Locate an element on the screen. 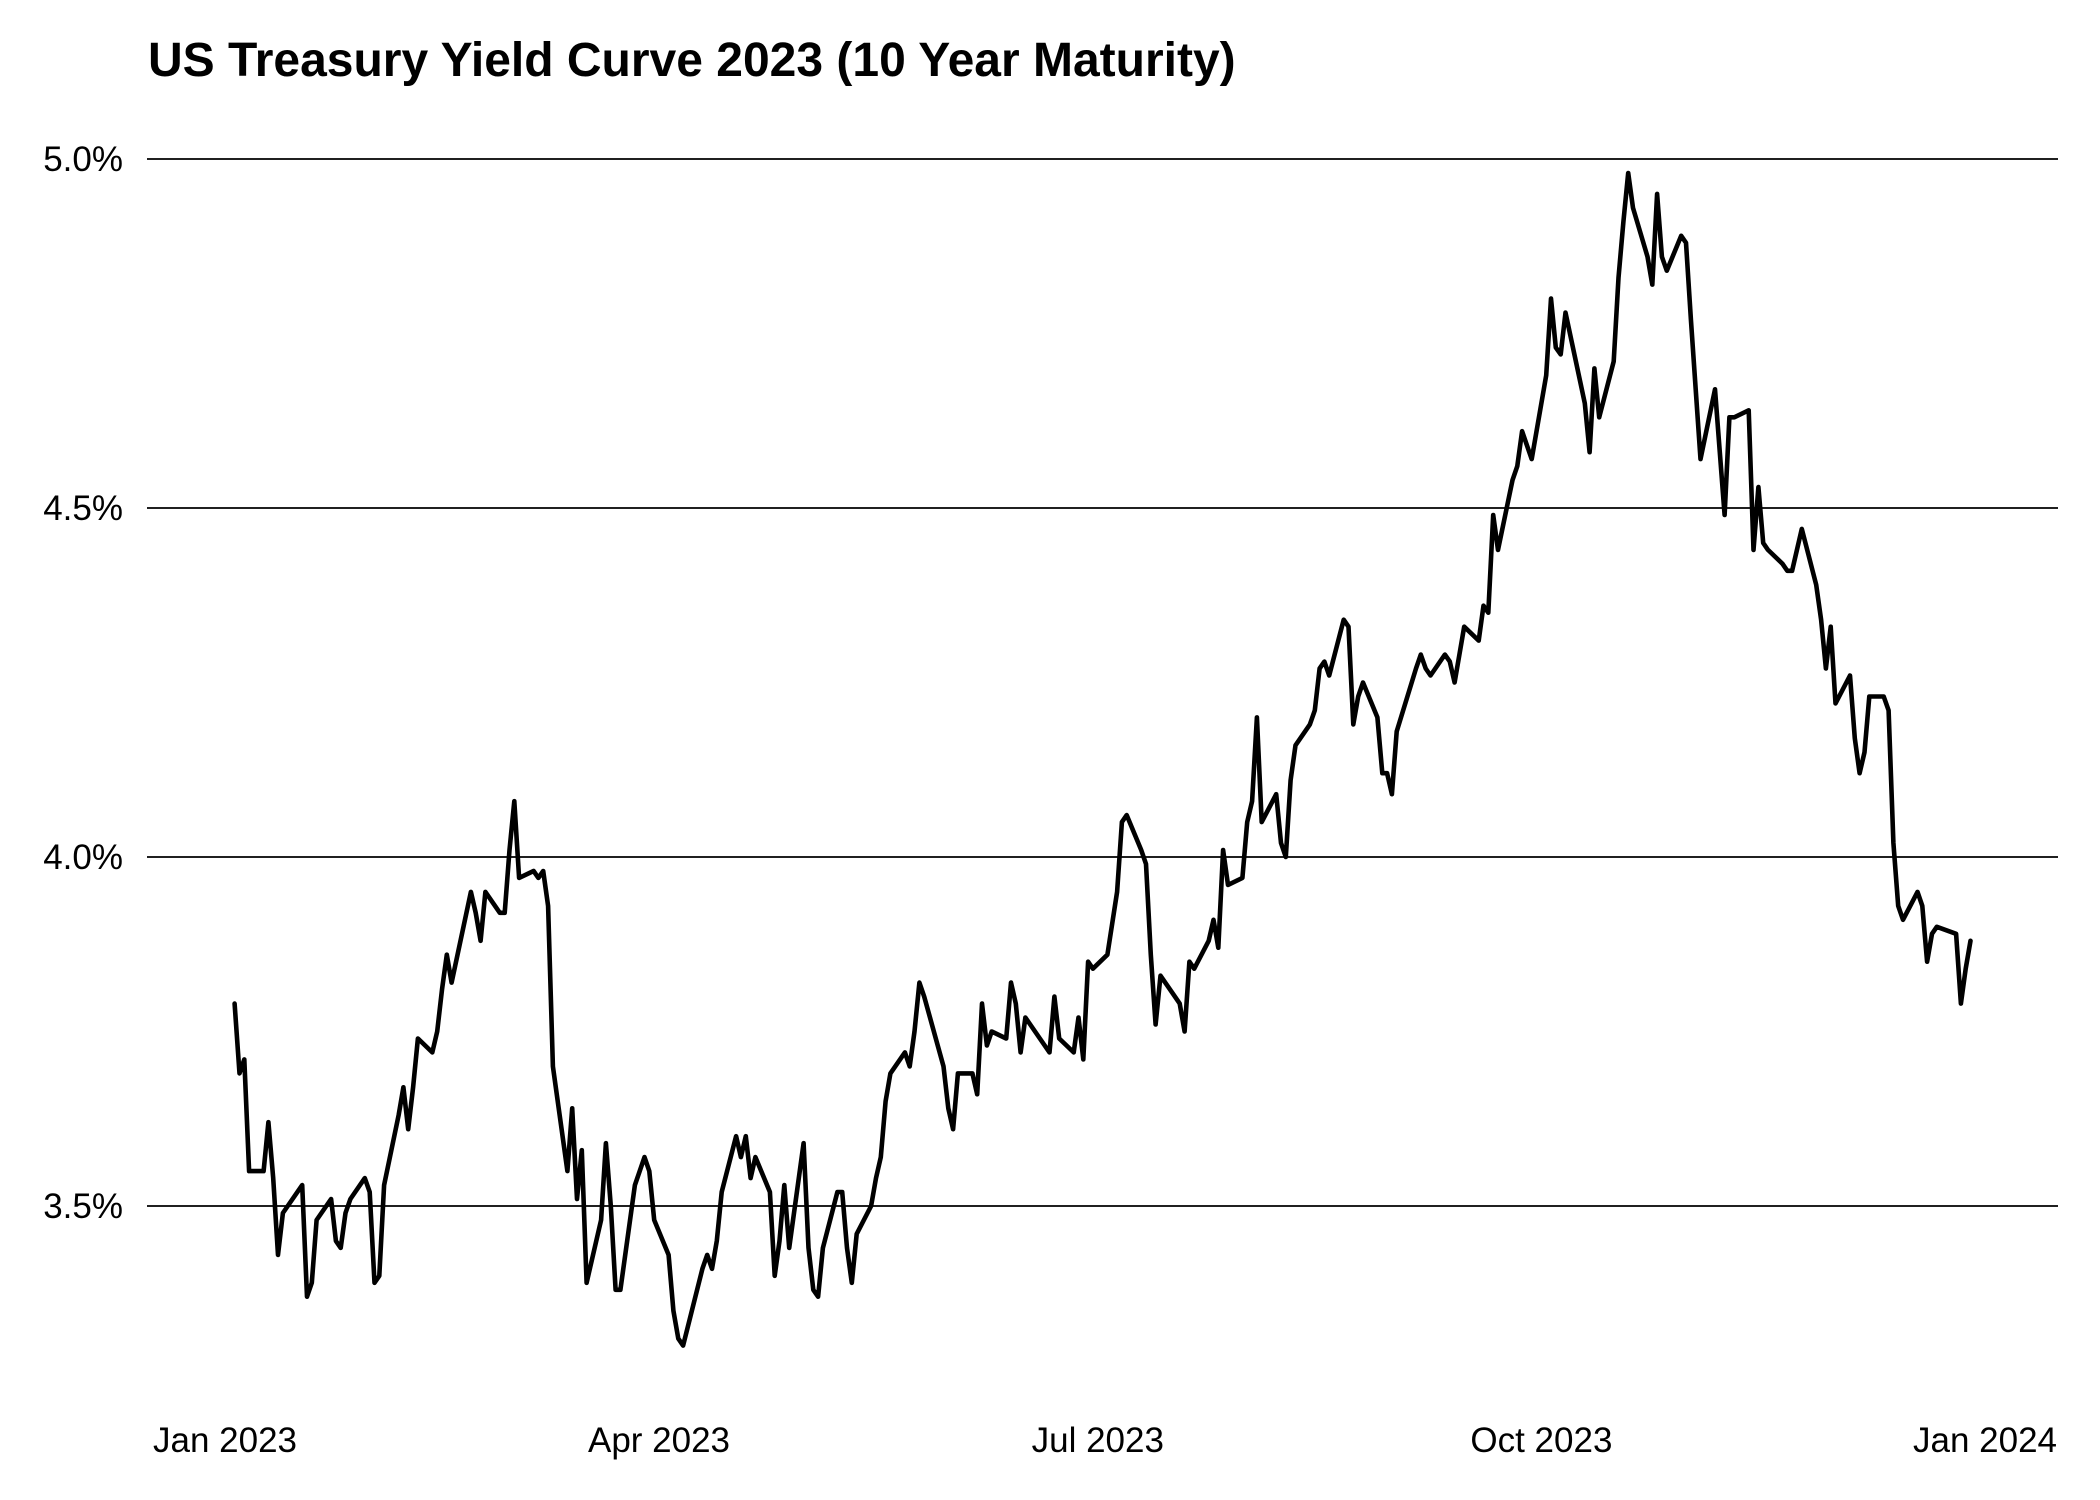 Image resolution: width=2100 pixels, height=1500 pixels. x-axis-tick-label: Jan 2023 is located at coordinates (225, 1440).